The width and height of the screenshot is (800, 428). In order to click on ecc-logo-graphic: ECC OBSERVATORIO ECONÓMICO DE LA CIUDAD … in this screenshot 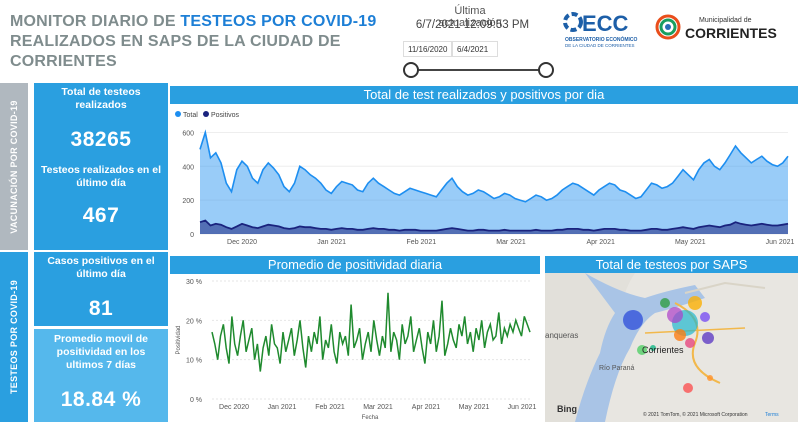, I will do `click(600, 29)`.